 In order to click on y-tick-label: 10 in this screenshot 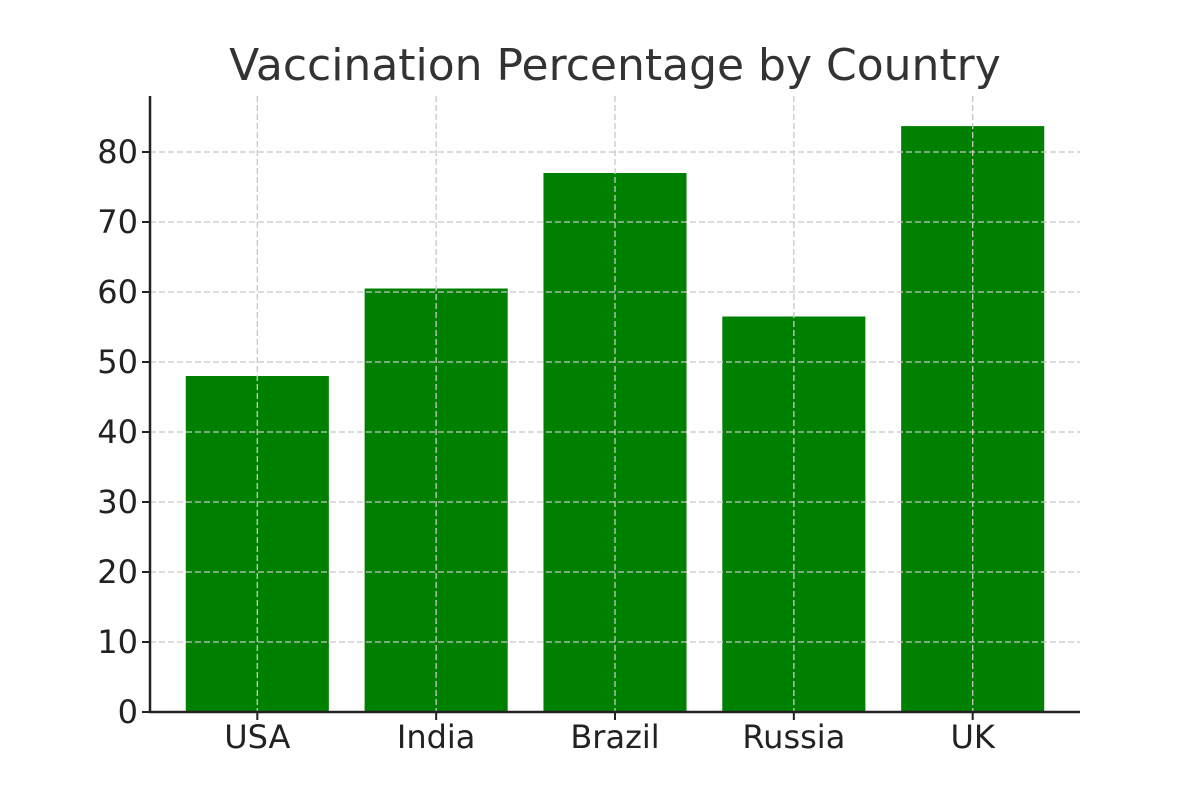, I will do `click(117, 642)`.